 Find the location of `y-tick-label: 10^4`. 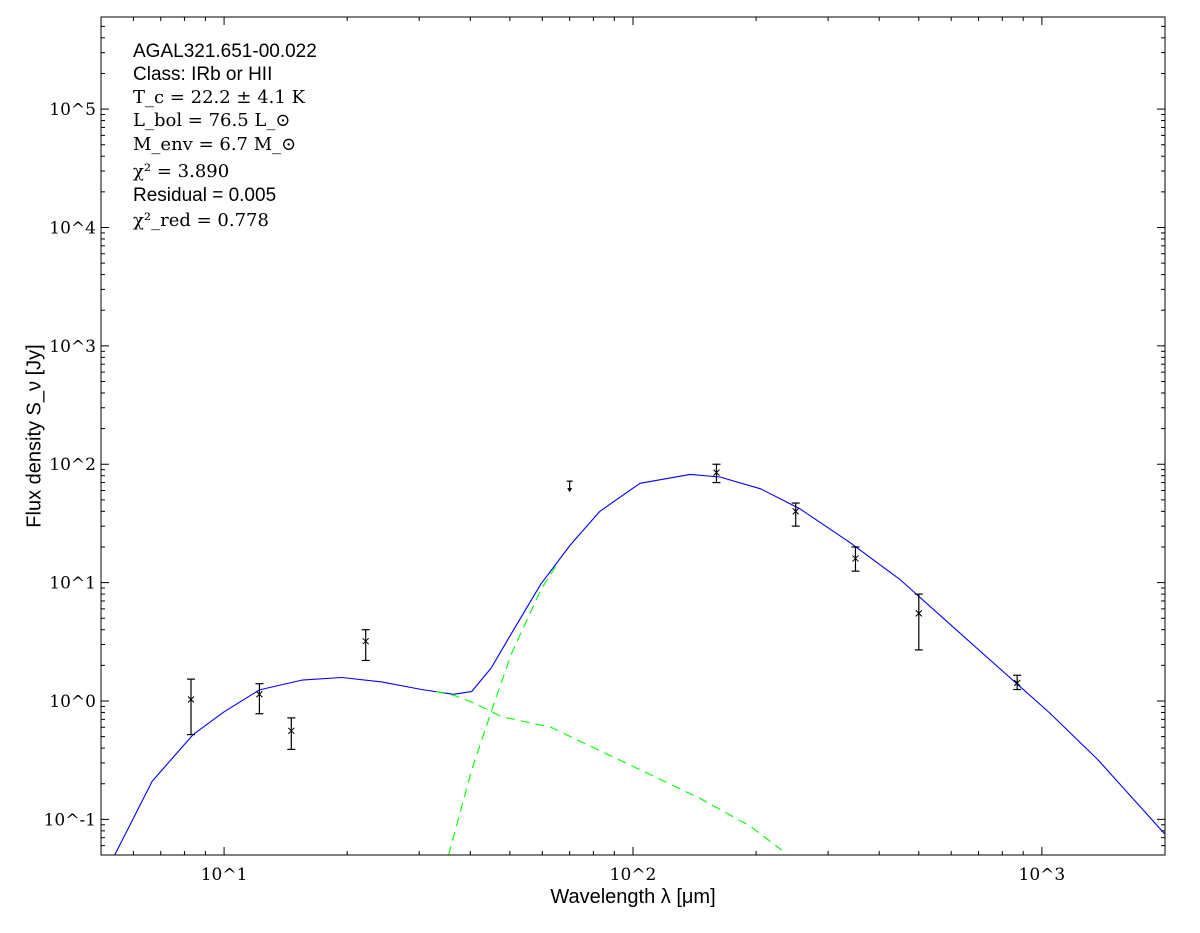

y-tick-label: 10^4 is located at coordinates (72, 228).